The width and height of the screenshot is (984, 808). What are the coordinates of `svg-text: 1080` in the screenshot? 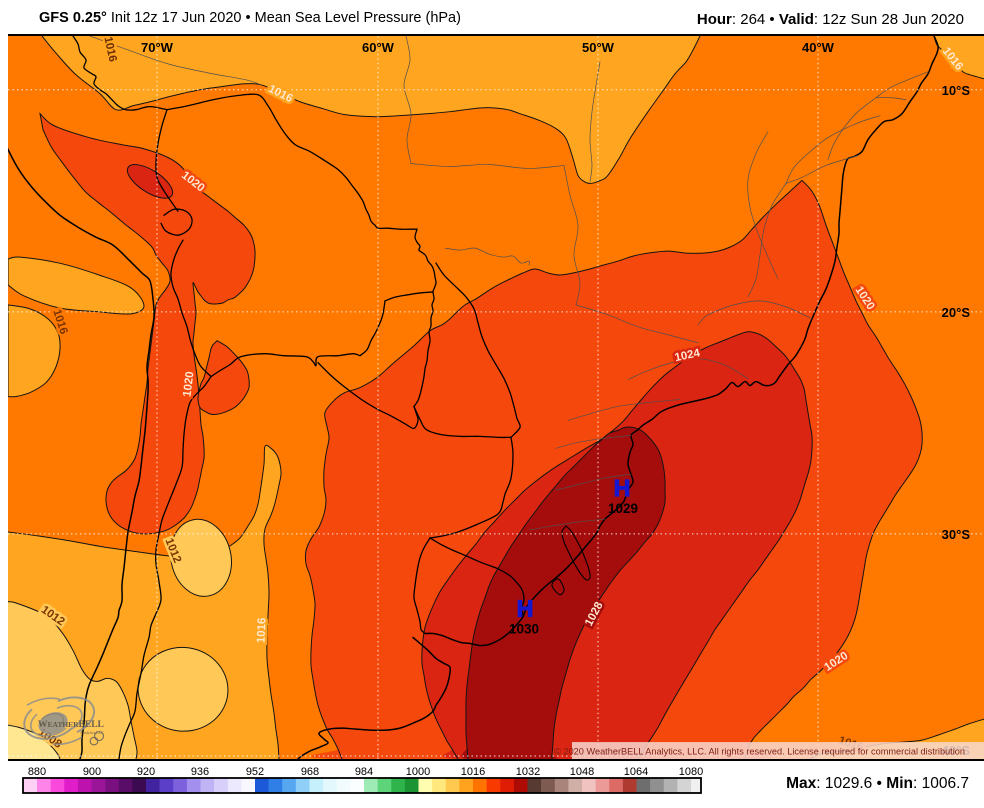 It's located at (691, 772).